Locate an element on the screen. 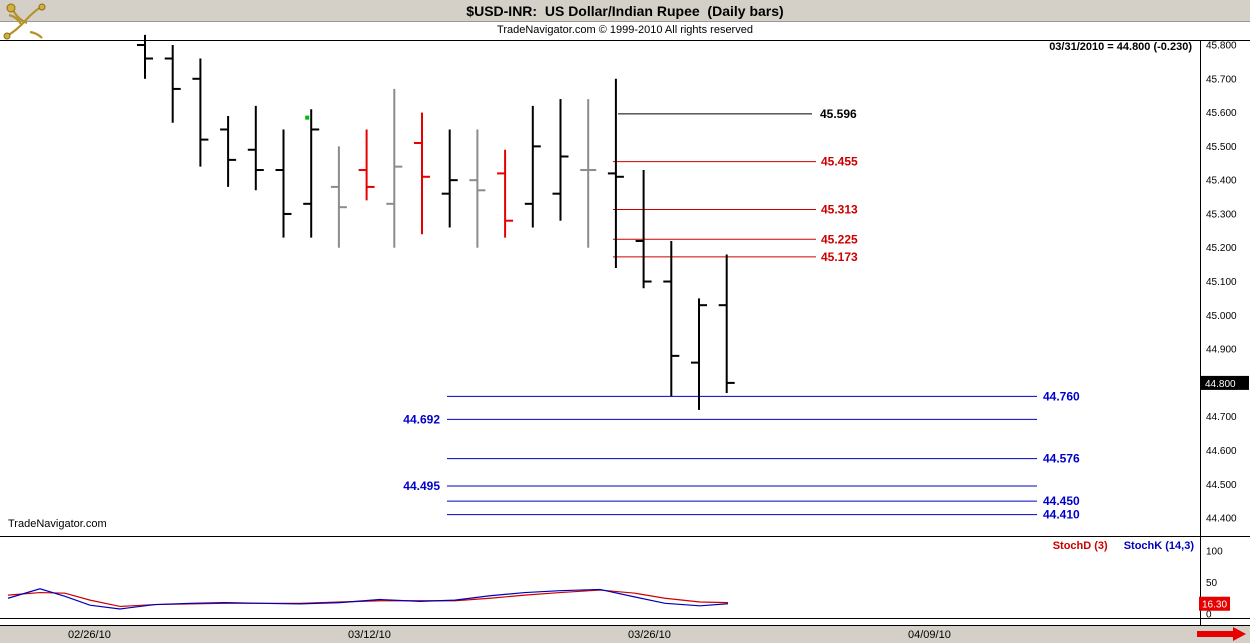  stoch-legend: StochD (3) StochK (14,3) is located at coordinates (1123, 546).